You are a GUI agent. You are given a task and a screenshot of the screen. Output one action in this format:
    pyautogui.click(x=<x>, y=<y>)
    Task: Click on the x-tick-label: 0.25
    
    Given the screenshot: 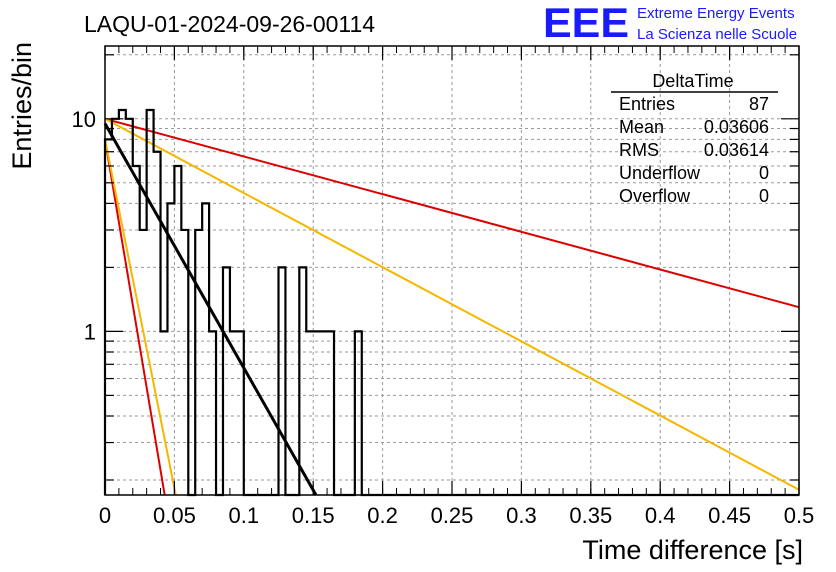 What is the action you would take?
    pyautogui.click(x=452, y=515)
    